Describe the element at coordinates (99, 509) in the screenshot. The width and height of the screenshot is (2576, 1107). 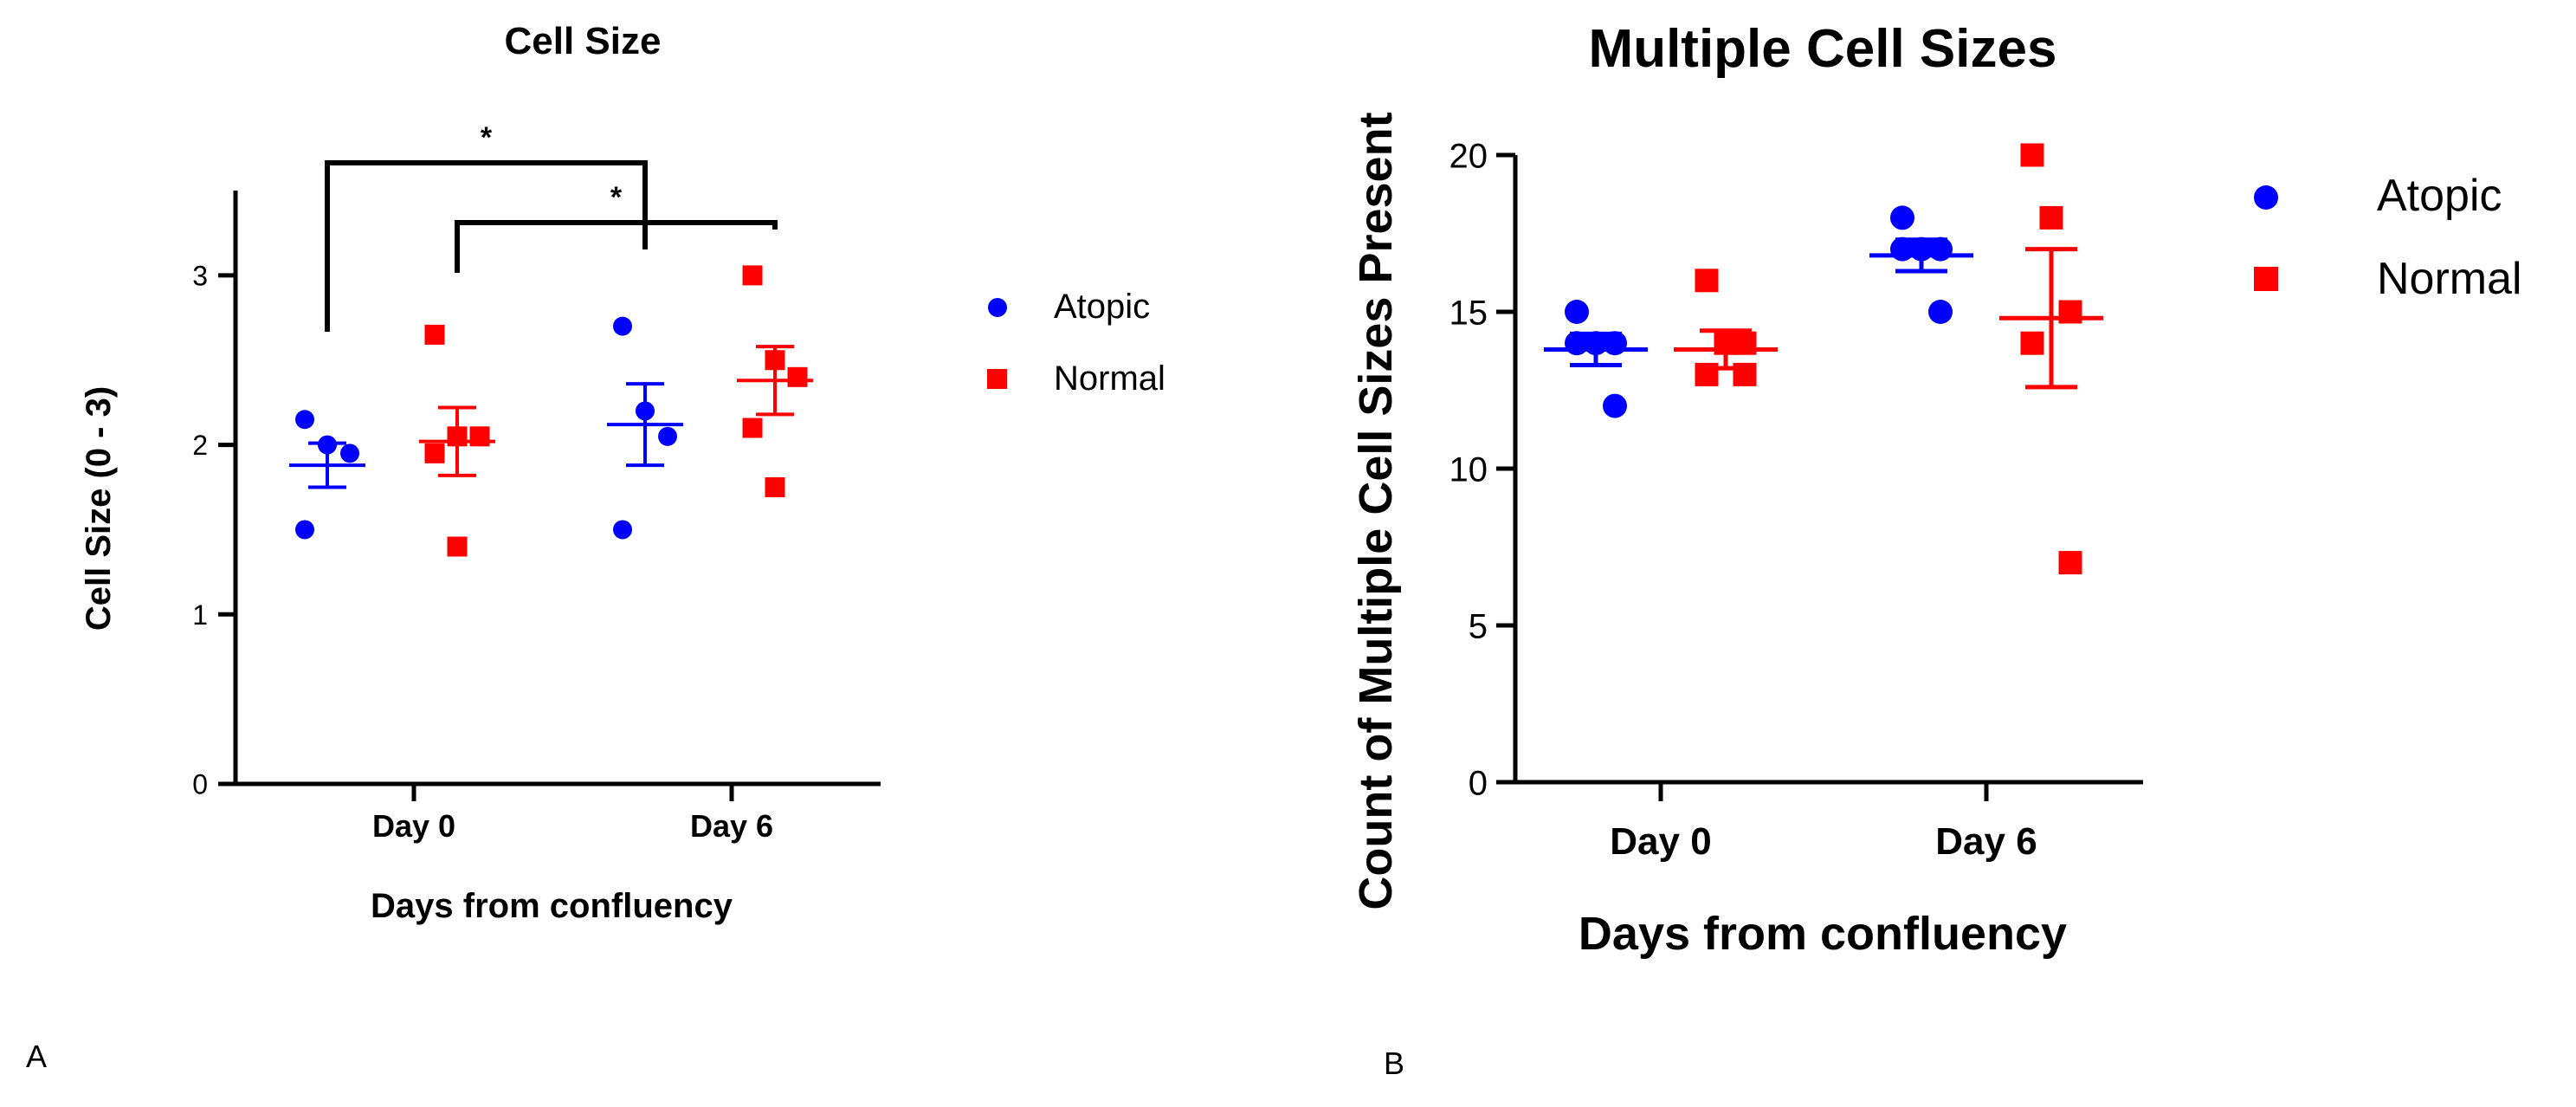
I see `panel-a-y-axis-label: Cell Size (0 - 3)` at that location.